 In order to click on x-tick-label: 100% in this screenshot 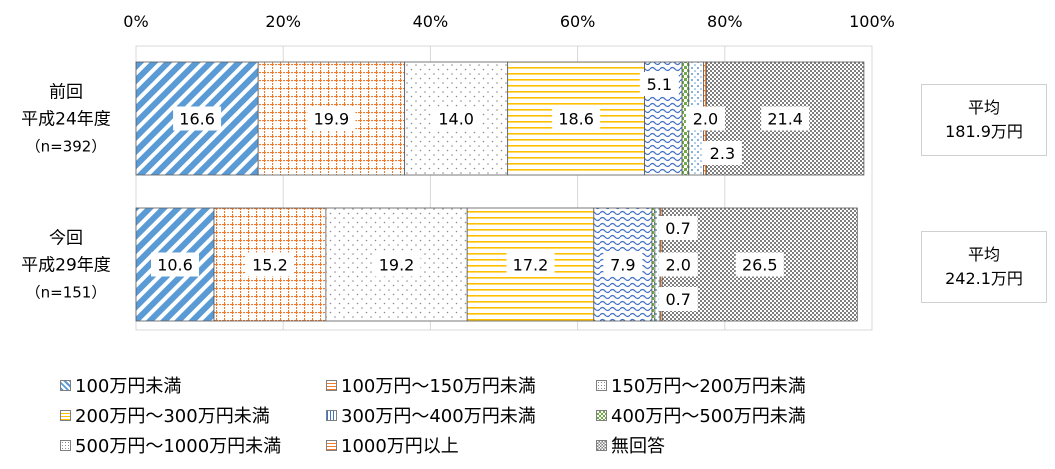, I will do `click(872, 21)`.